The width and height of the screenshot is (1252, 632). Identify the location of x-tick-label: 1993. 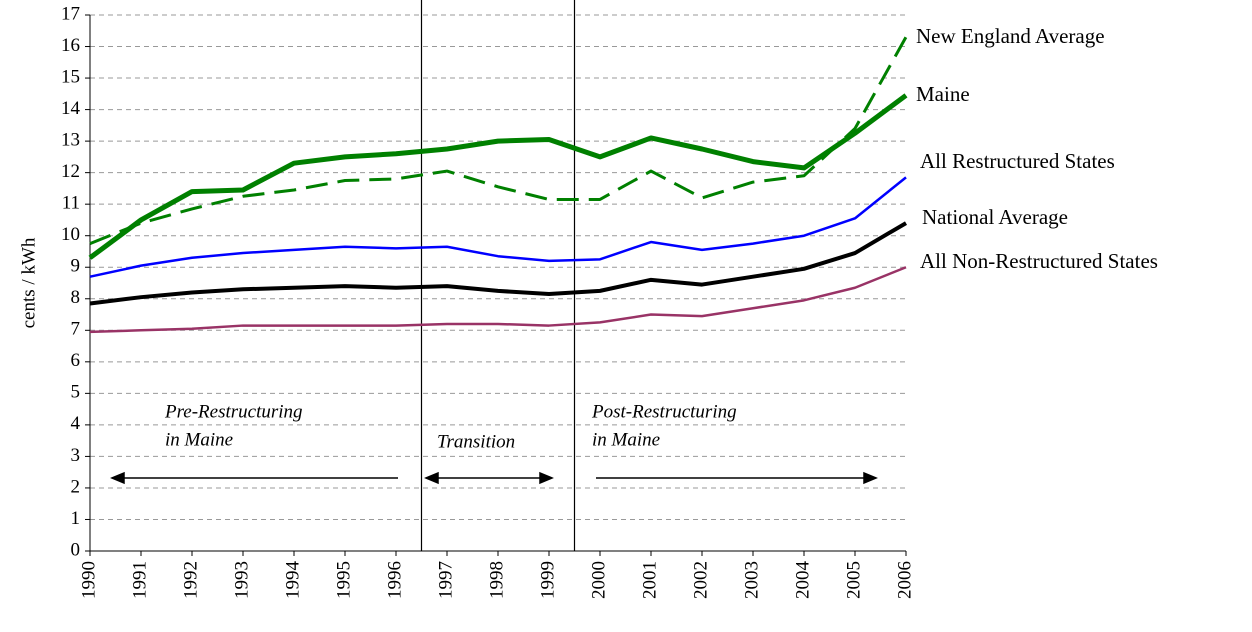
(241, 580).